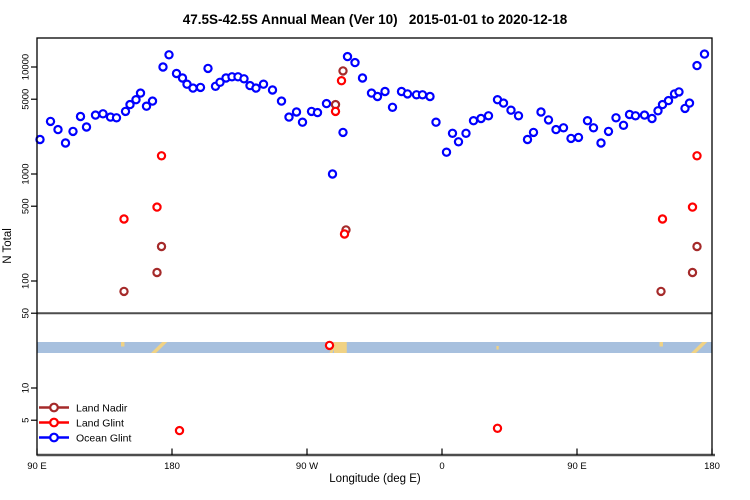 The image size is (750, 500). Describe the element at coordinates (26, 99) in the screenshot. I see `y-tick-label: 5000` at that location.